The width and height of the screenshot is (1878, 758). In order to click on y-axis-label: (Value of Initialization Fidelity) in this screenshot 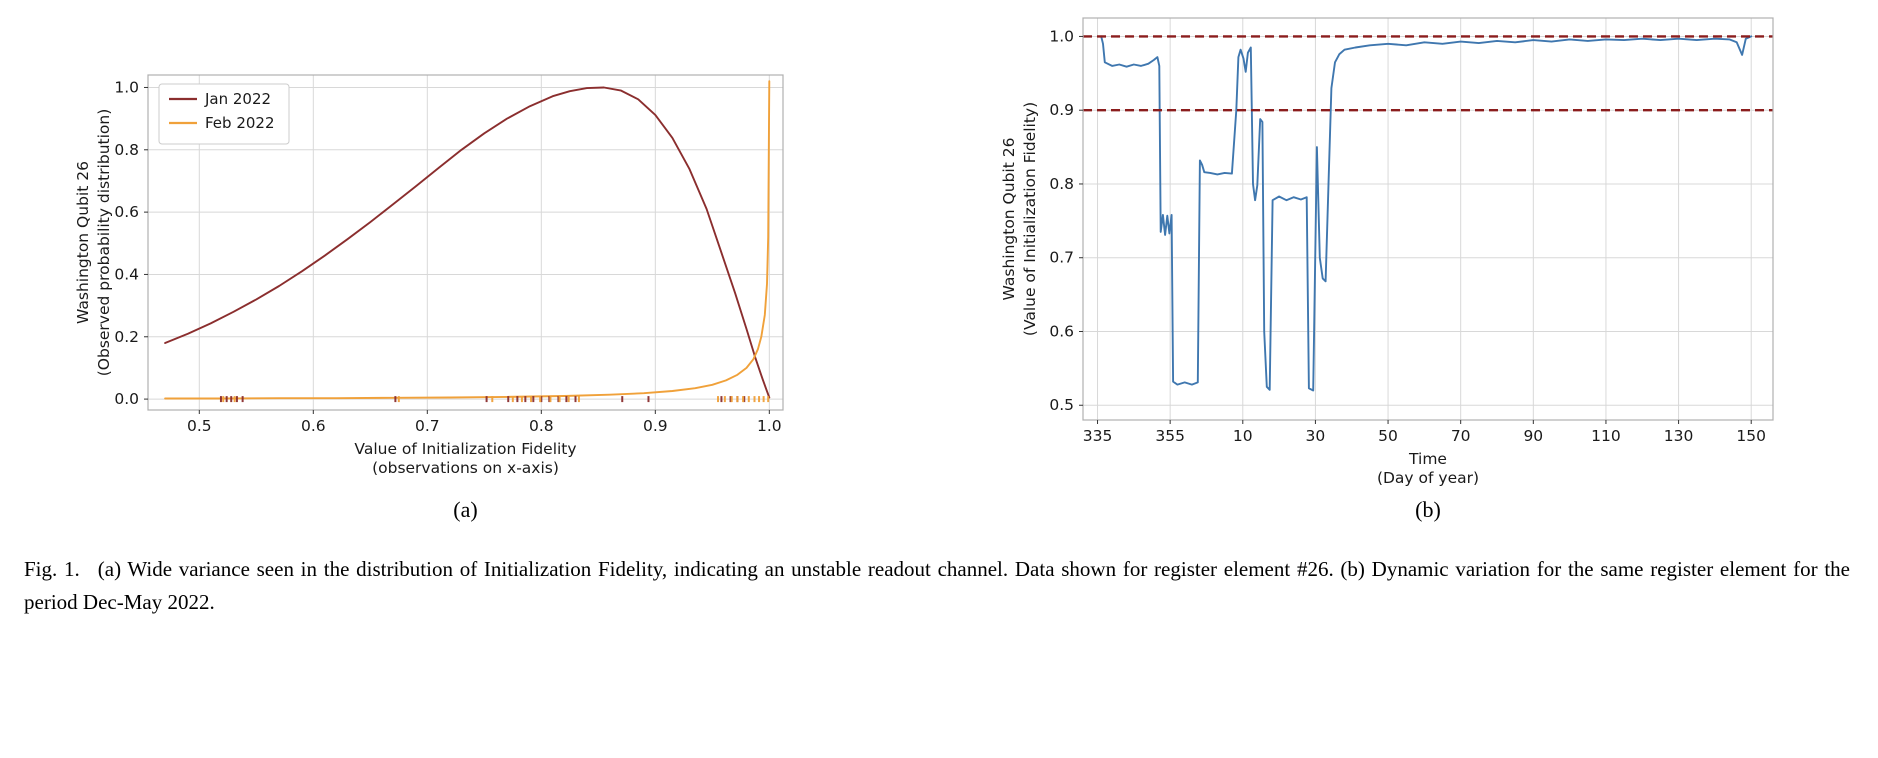, I will do `click(1030, 219)`.